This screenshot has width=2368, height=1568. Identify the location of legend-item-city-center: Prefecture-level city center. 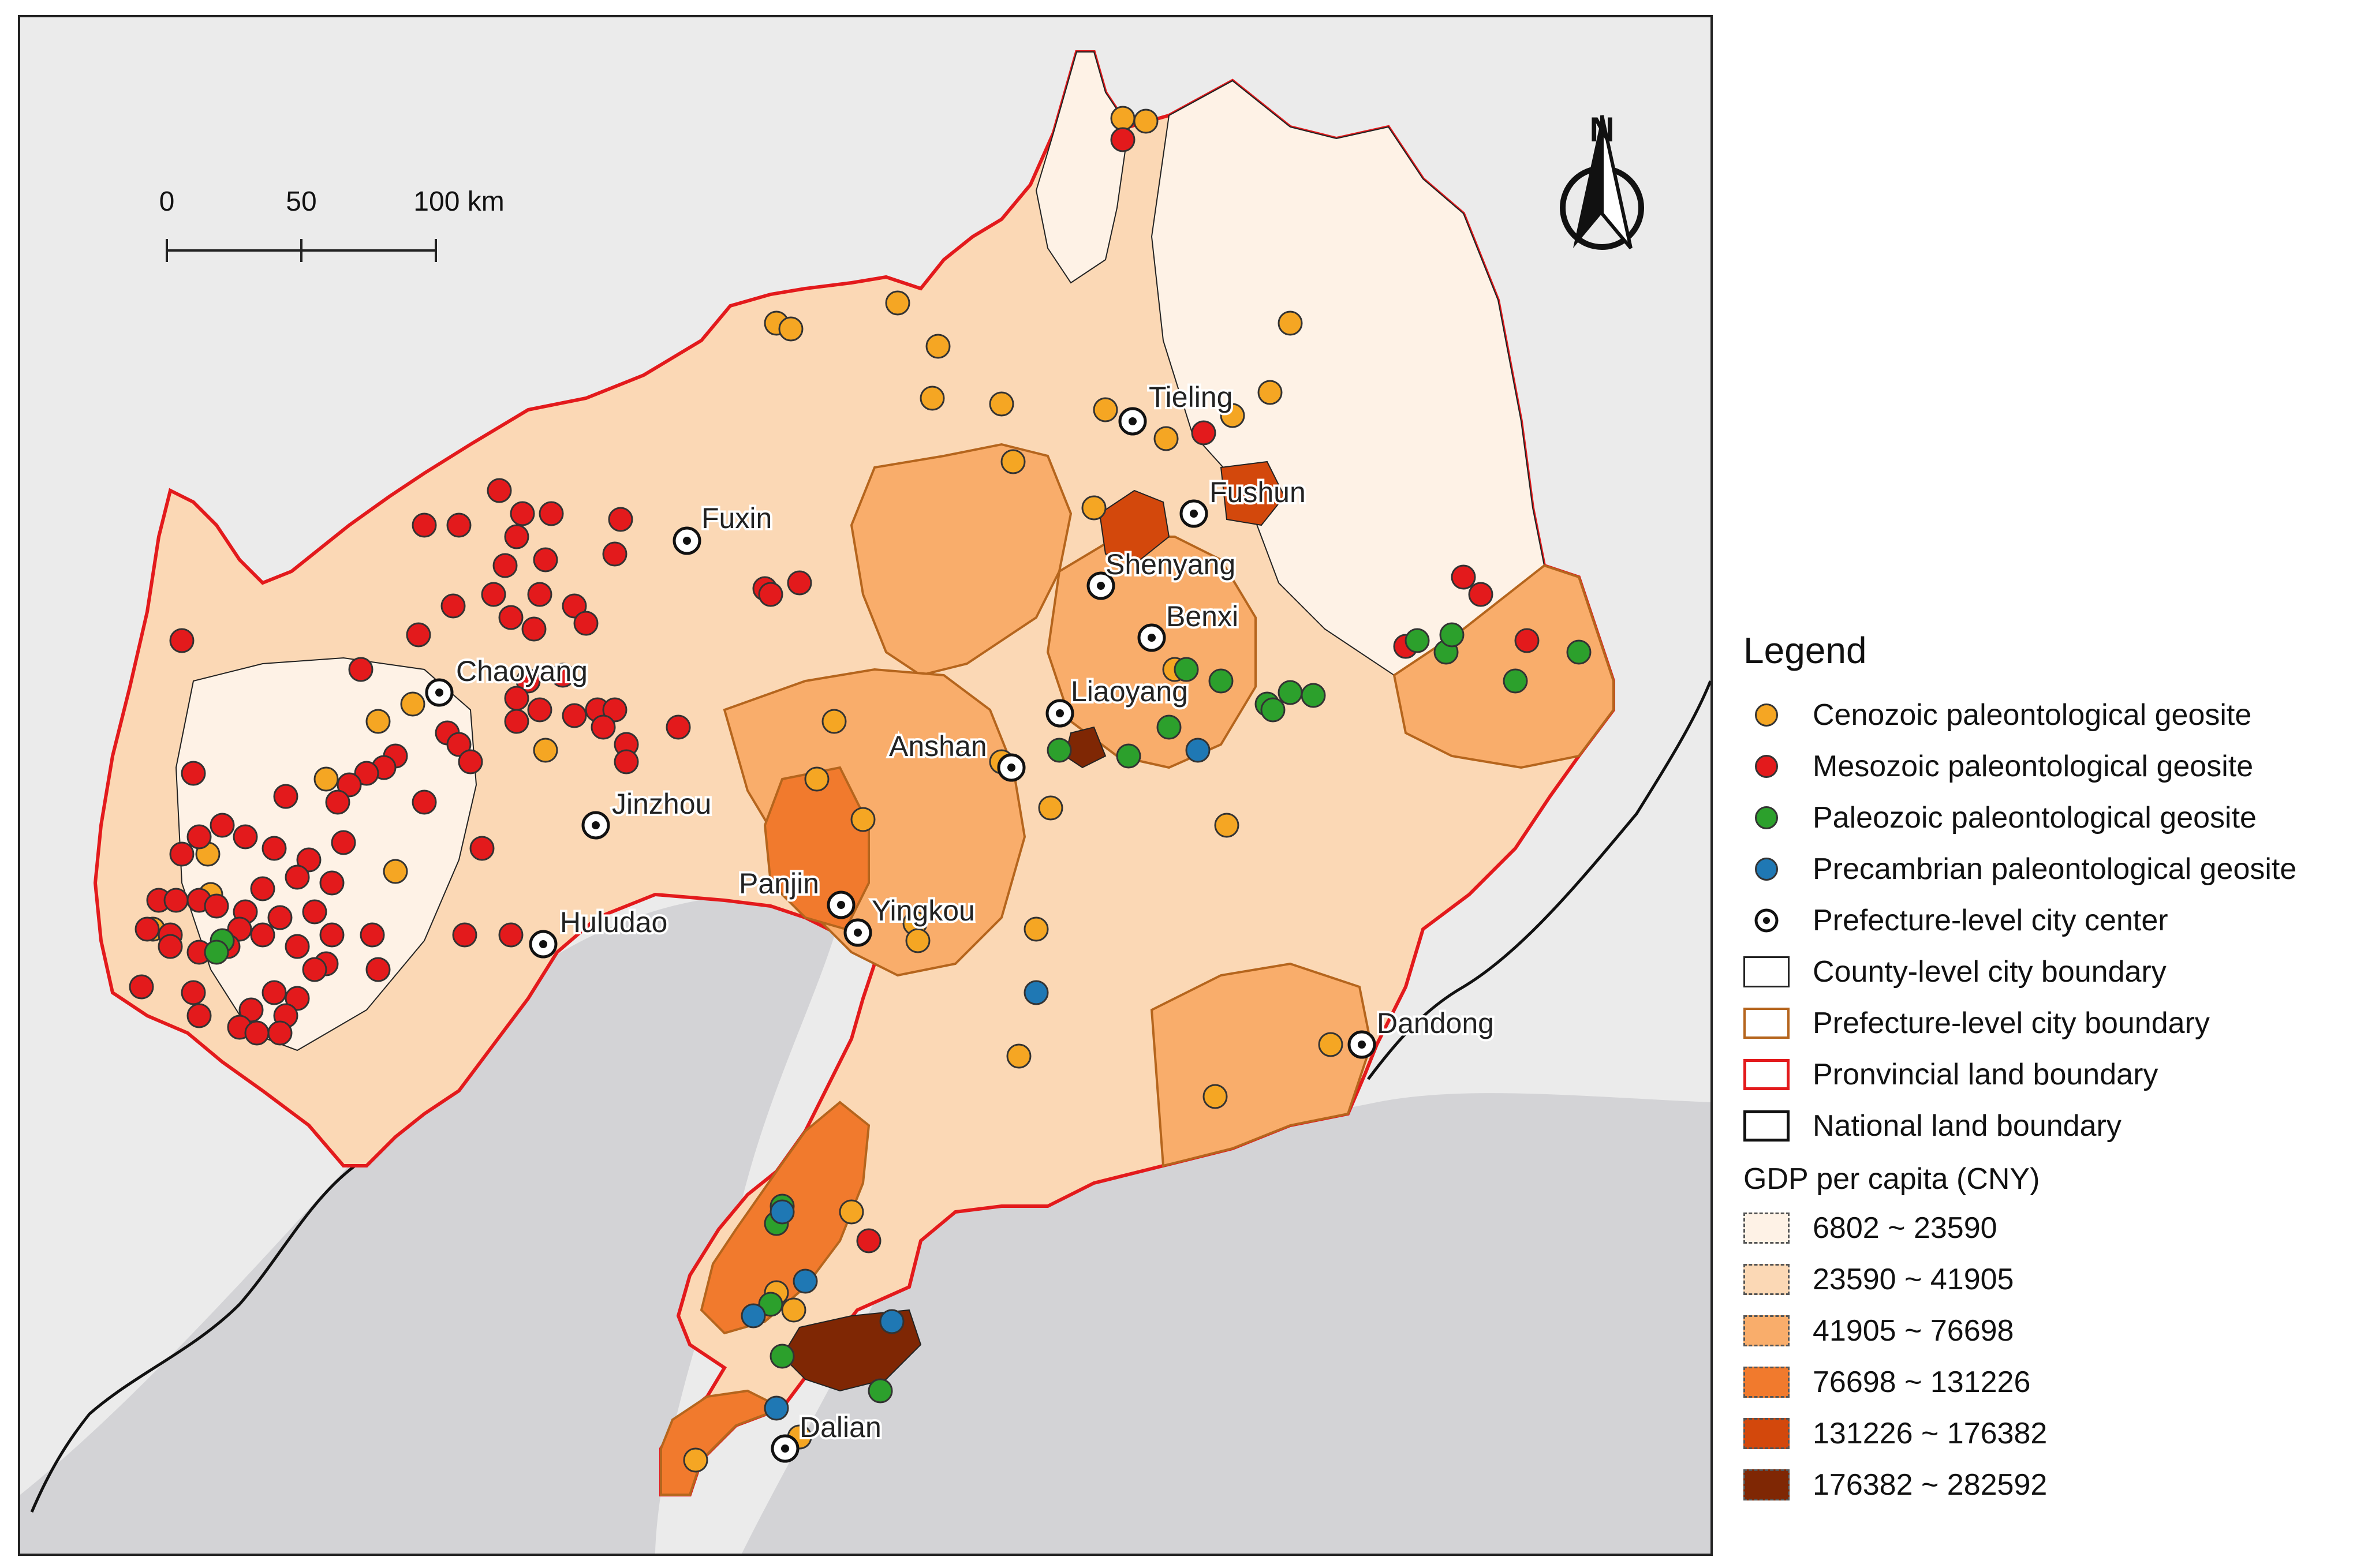
(2052, 920).